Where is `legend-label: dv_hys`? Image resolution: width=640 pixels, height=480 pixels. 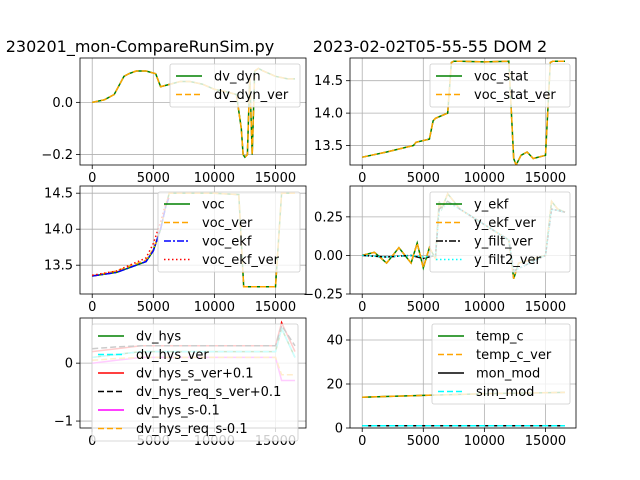
legend-label: dv_hys is located at coordinates (158, 337).